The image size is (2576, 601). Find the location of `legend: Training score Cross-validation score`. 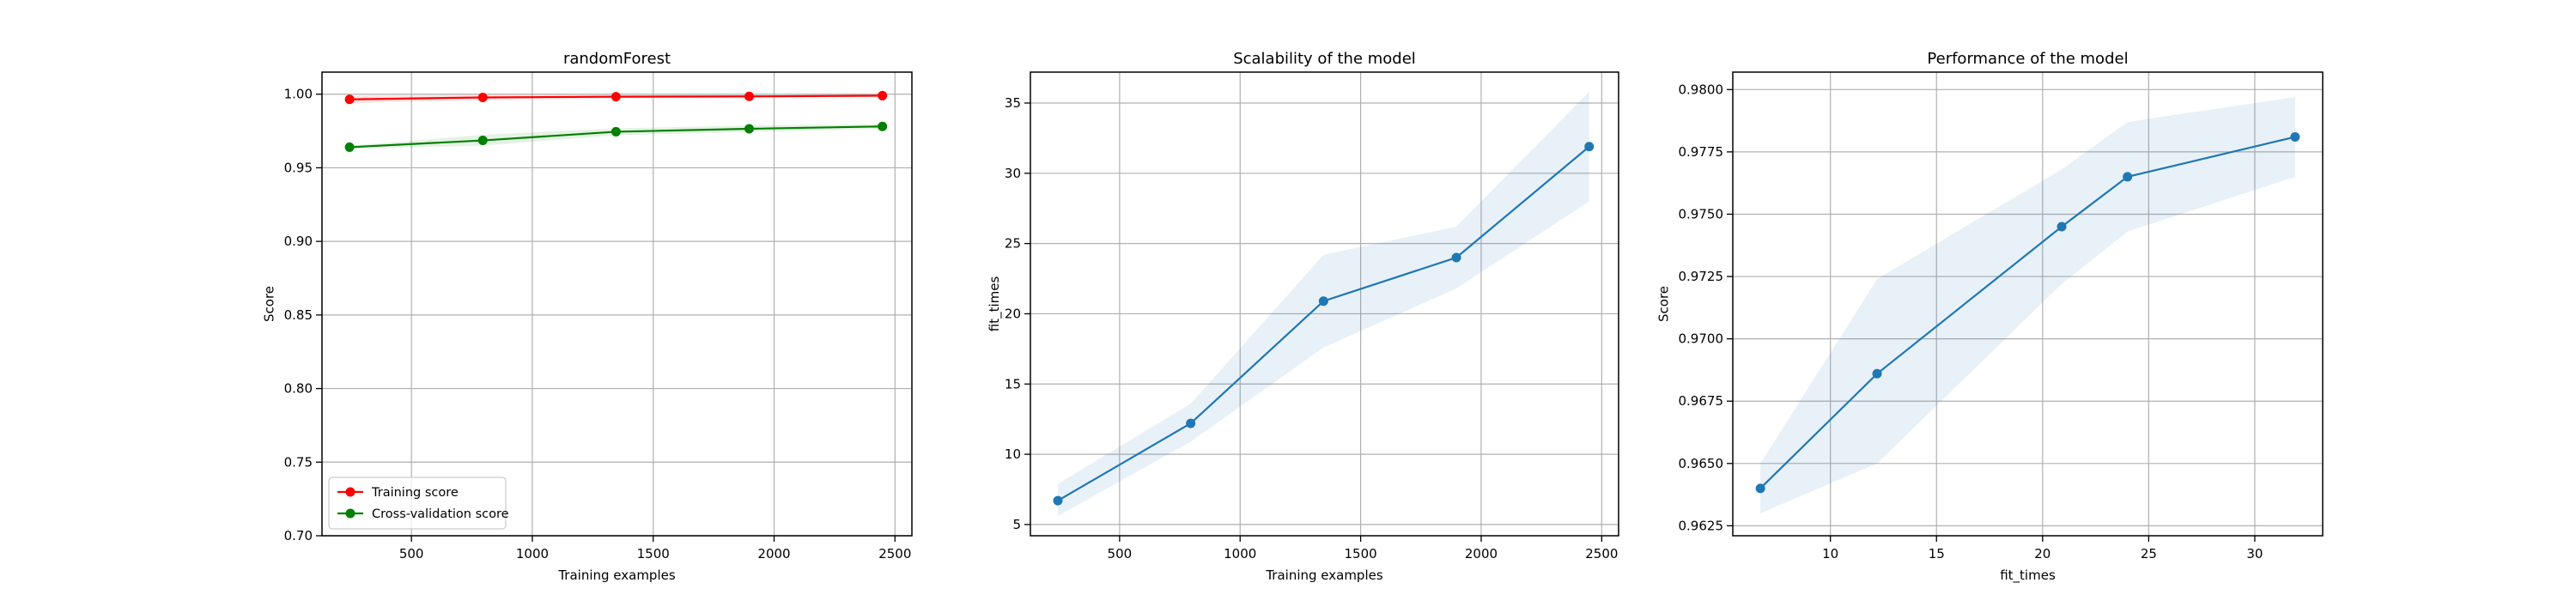

legend: Training score Cross-validation score is located at coordinates (419, 504).